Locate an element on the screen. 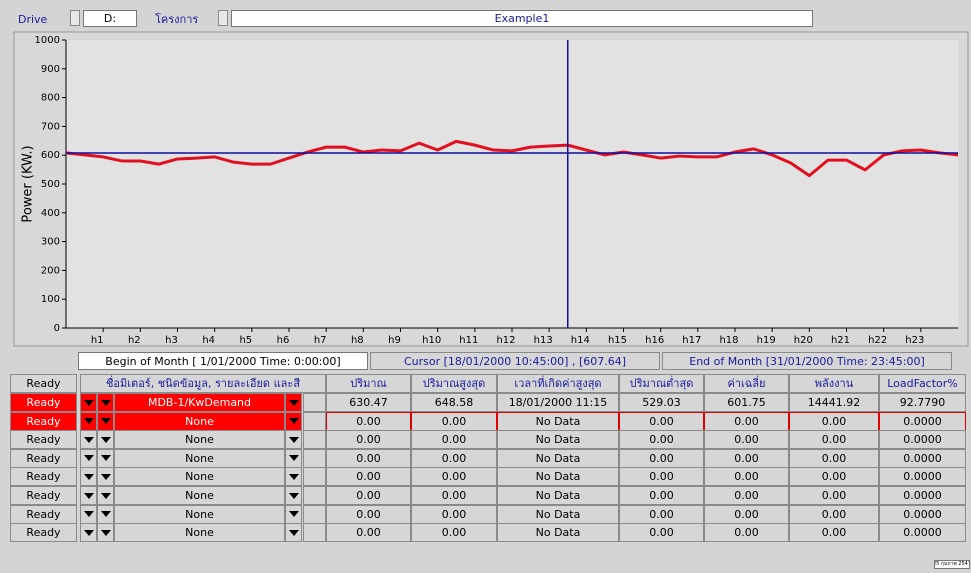 The height and width of the screenshot is (573, 971). column-header: เวลาที่เกิดค่าสูงสุด is located at coordinates (558, 383).